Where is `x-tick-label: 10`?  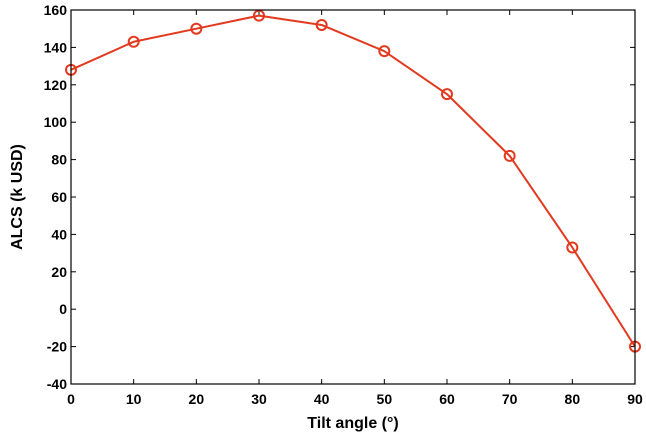
x-tick-label: 10 is located at coordinates (134, 399).